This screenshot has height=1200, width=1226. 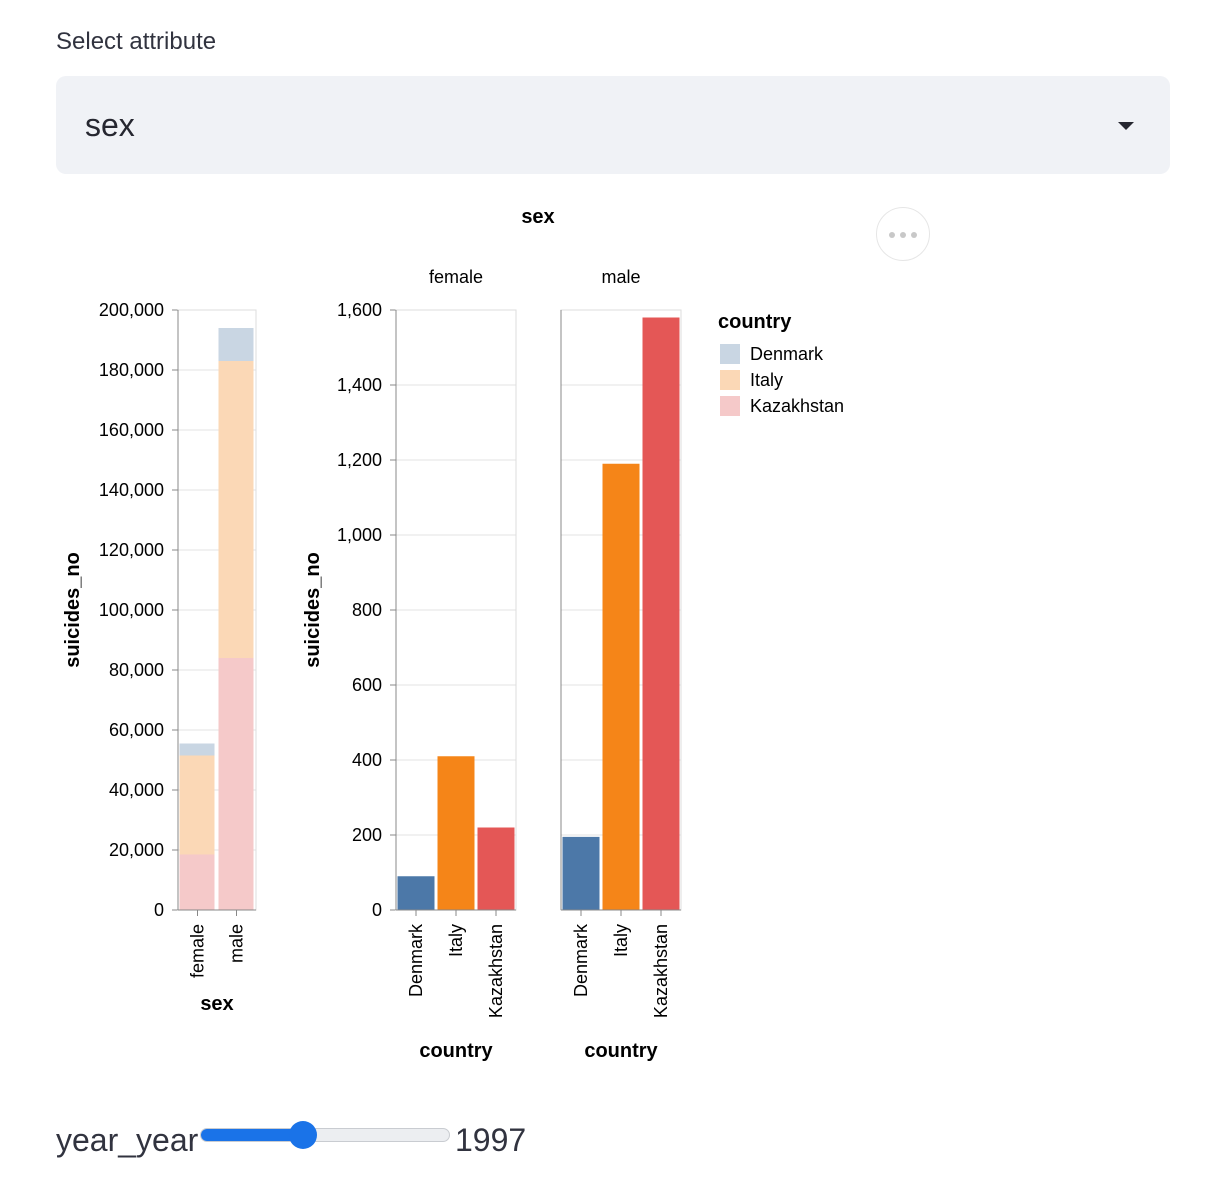 I want to click on legend-label: Italy, so click(x=766, y=380).